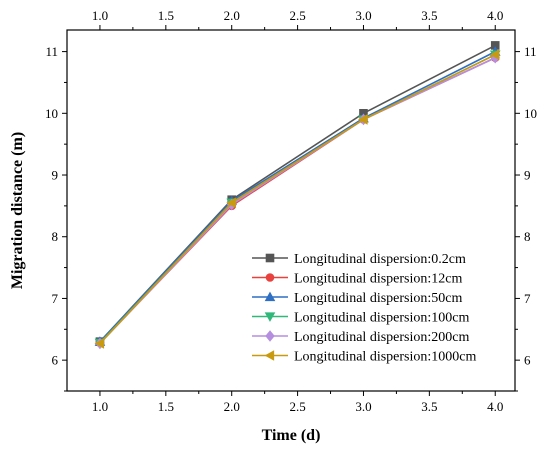 This screenshot has height=450, width=550. I want to click on x-tick-label: 3.5, so click(429, 406).